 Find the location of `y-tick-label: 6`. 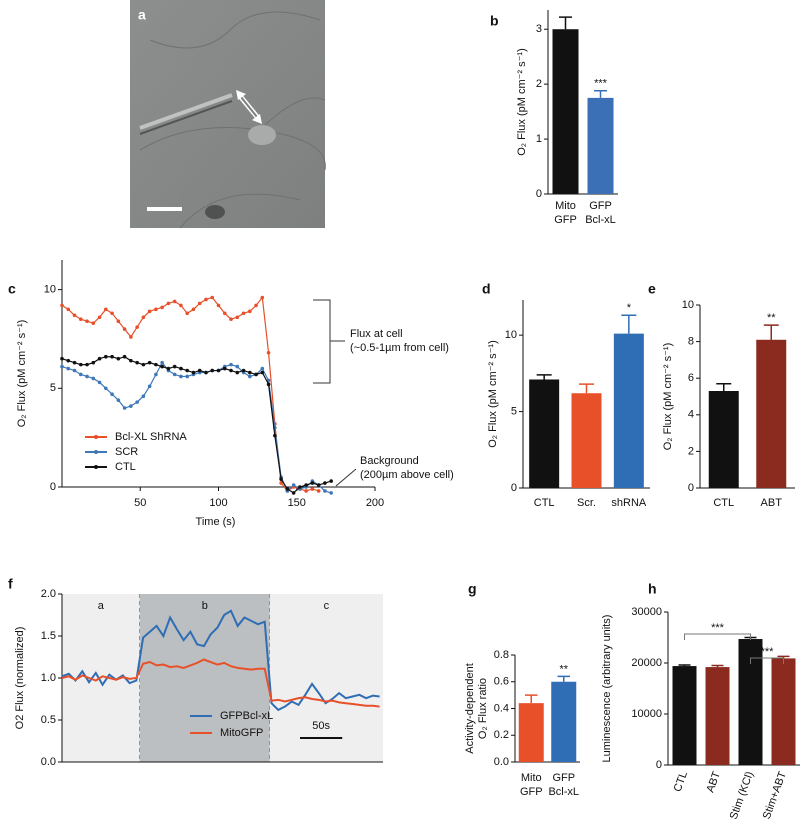

y-tick-label: 6 is located at coordinates (691, 378).